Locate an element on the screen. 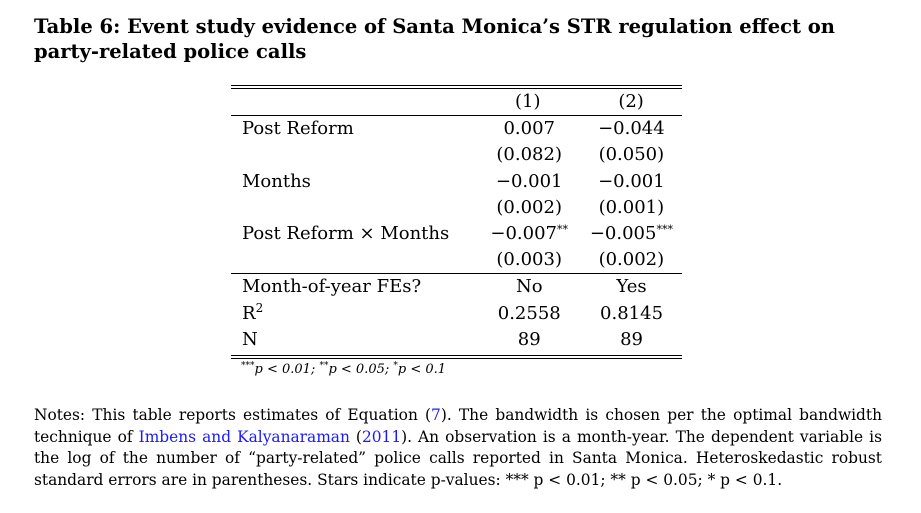 The image size is (921, 513). coef-cell: 0.007 is located at coordinates (529, 129).